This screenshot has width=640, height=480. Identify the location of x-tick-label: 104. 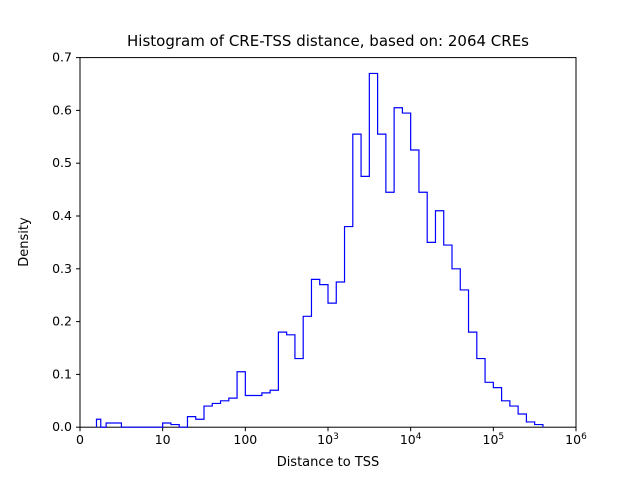
(411, 439).